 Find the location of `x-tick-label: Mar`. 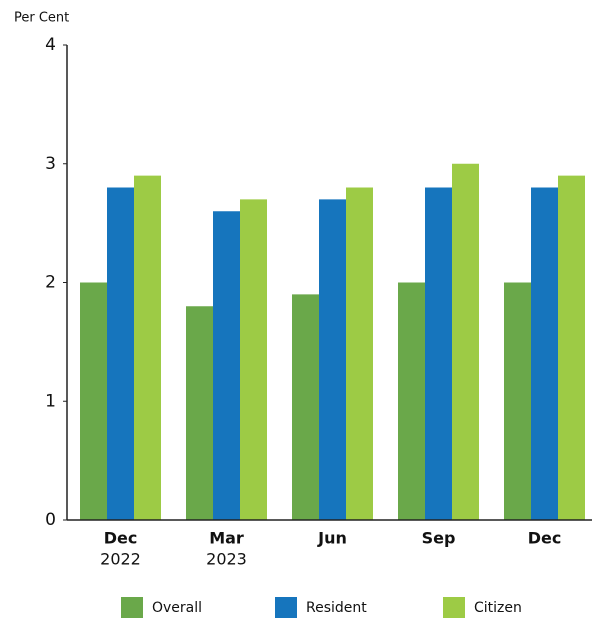

x-tick-label: Mar is located at coordinates (226, 538).